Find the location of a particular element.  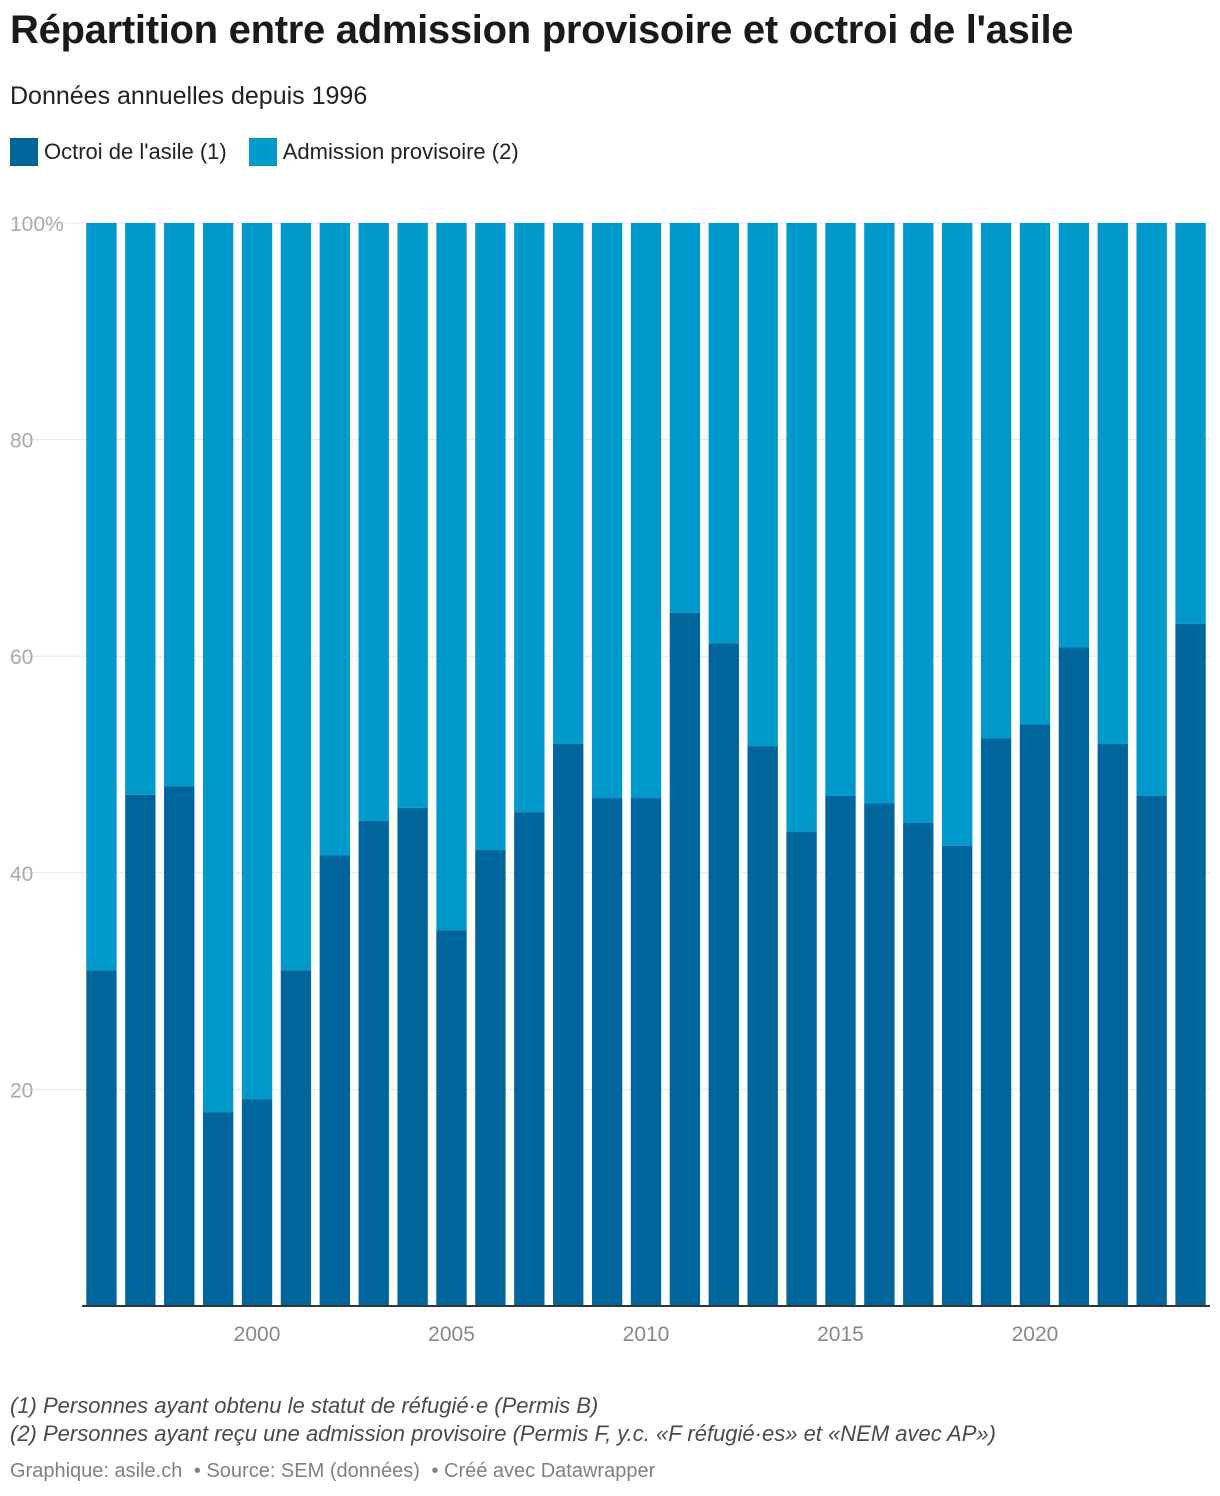

bar-asile-1999 is located at coordinates (218, 1209).